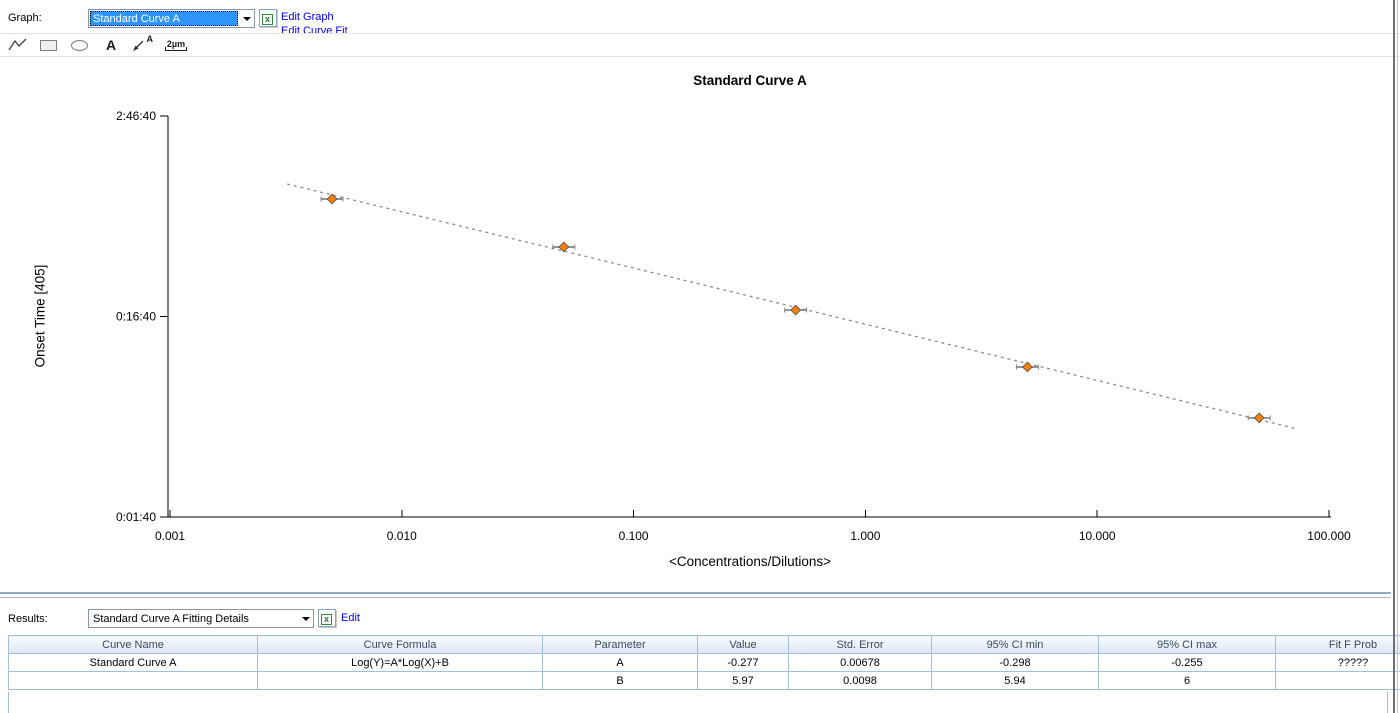 The width and height of the screenshot is (1400, 713). Describe the element at coordinates (400, 644) in the screenshot. I see `header-curve-formula: Curve Formula` at that location.